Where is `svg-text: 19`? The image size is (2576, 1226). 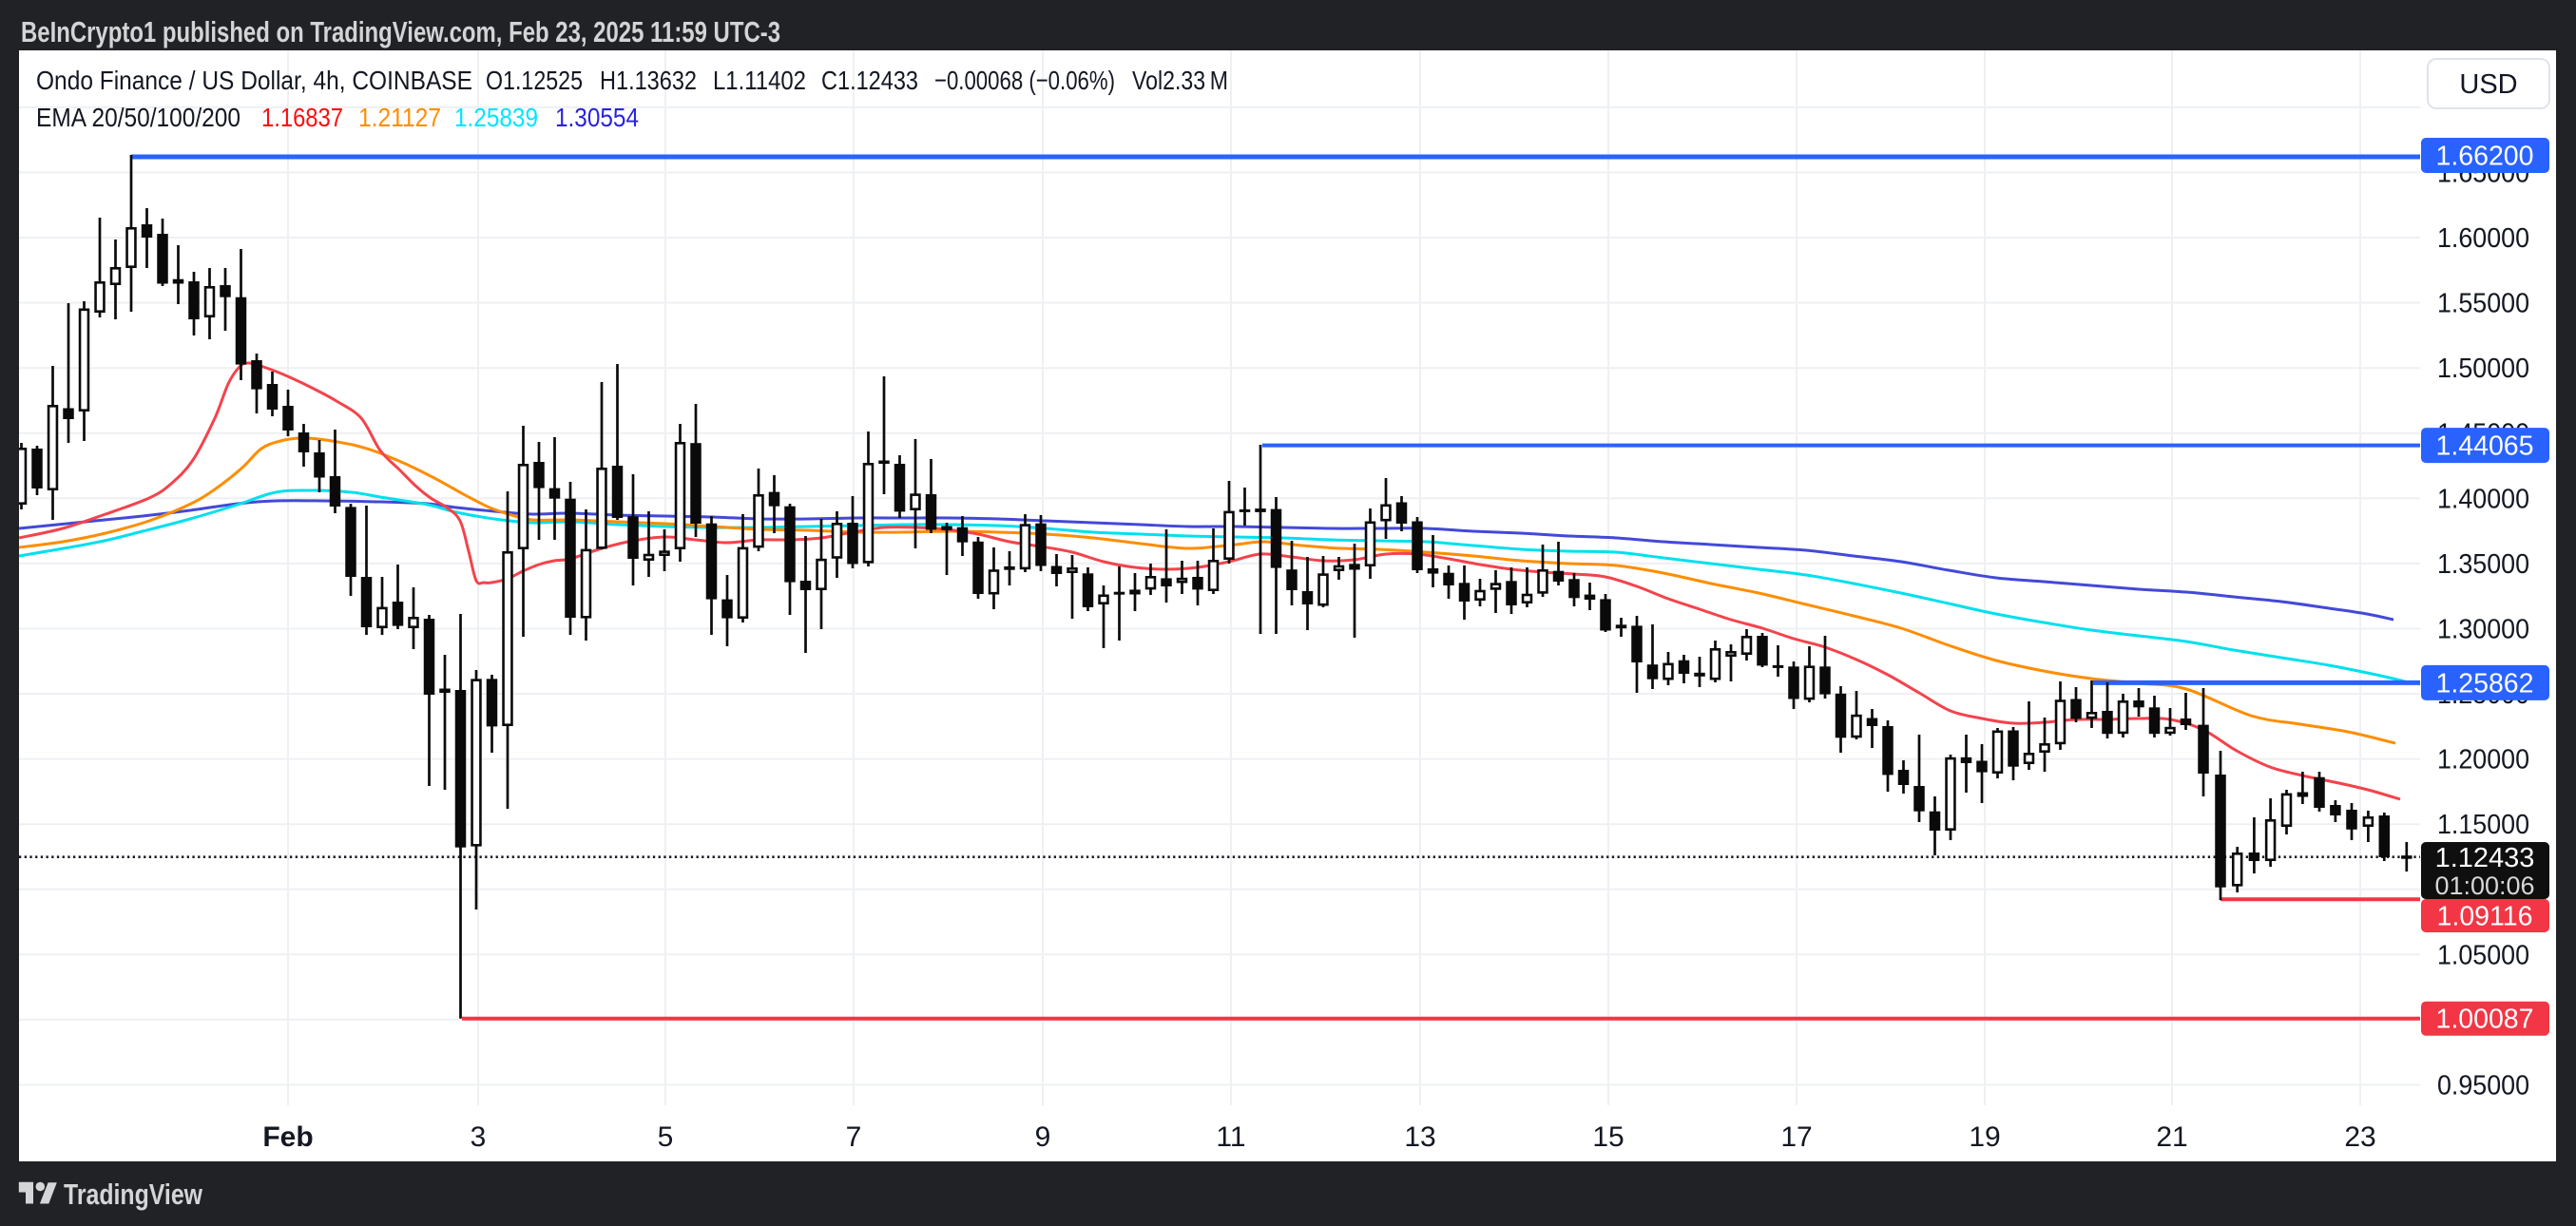
svg-text: 19 is located at coordinates (1984, 1137).